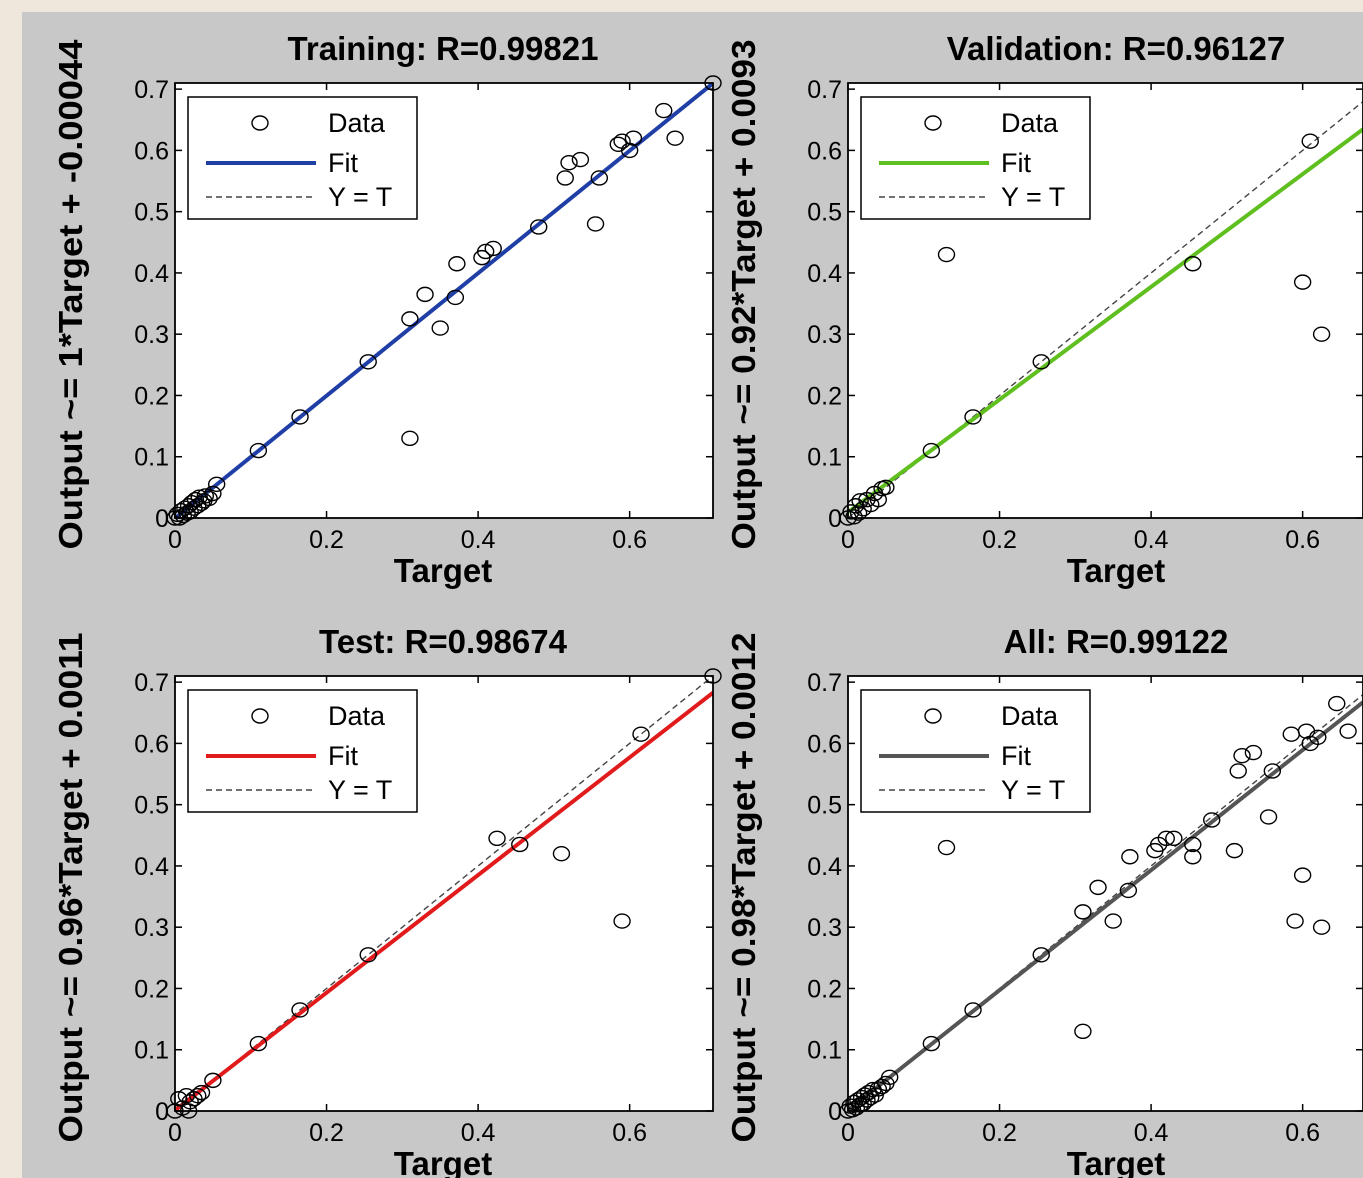  What do you see at coordinates (443, 48) in the screenshot?
I see `panel-title: Training: R=0.99821` at bounding box center [443, 48].